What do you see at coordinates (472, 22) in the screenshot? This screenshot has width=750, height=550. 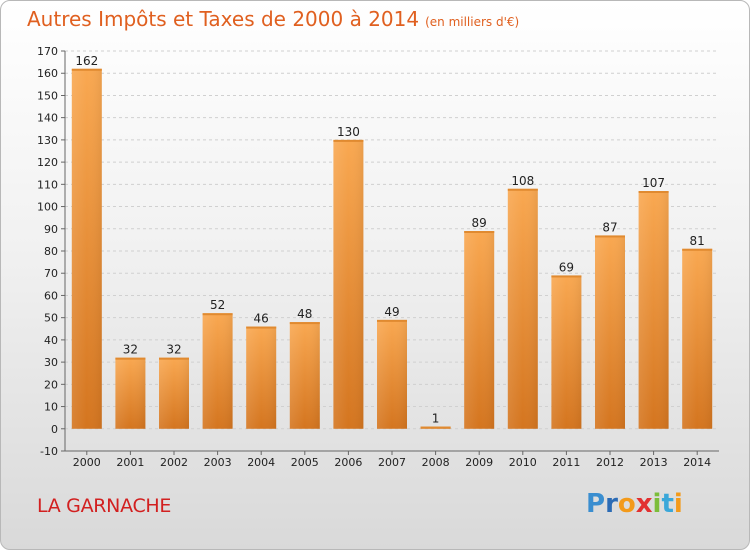 I see `chart-unit: (en milliers d'€)` at bounding box center [472, 22].